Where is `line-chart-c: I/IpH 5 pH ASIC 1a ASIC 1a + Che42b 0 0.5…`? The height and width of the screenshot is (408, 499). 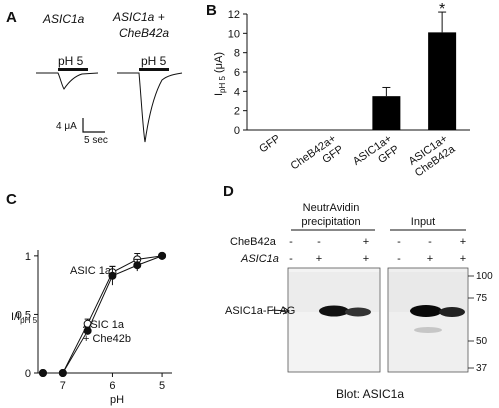 line-chart-c: I/IpH 5 pH ASIC 1a ASIC 1a + Che42b 0 0.5… is located at coordinates (91, 328).